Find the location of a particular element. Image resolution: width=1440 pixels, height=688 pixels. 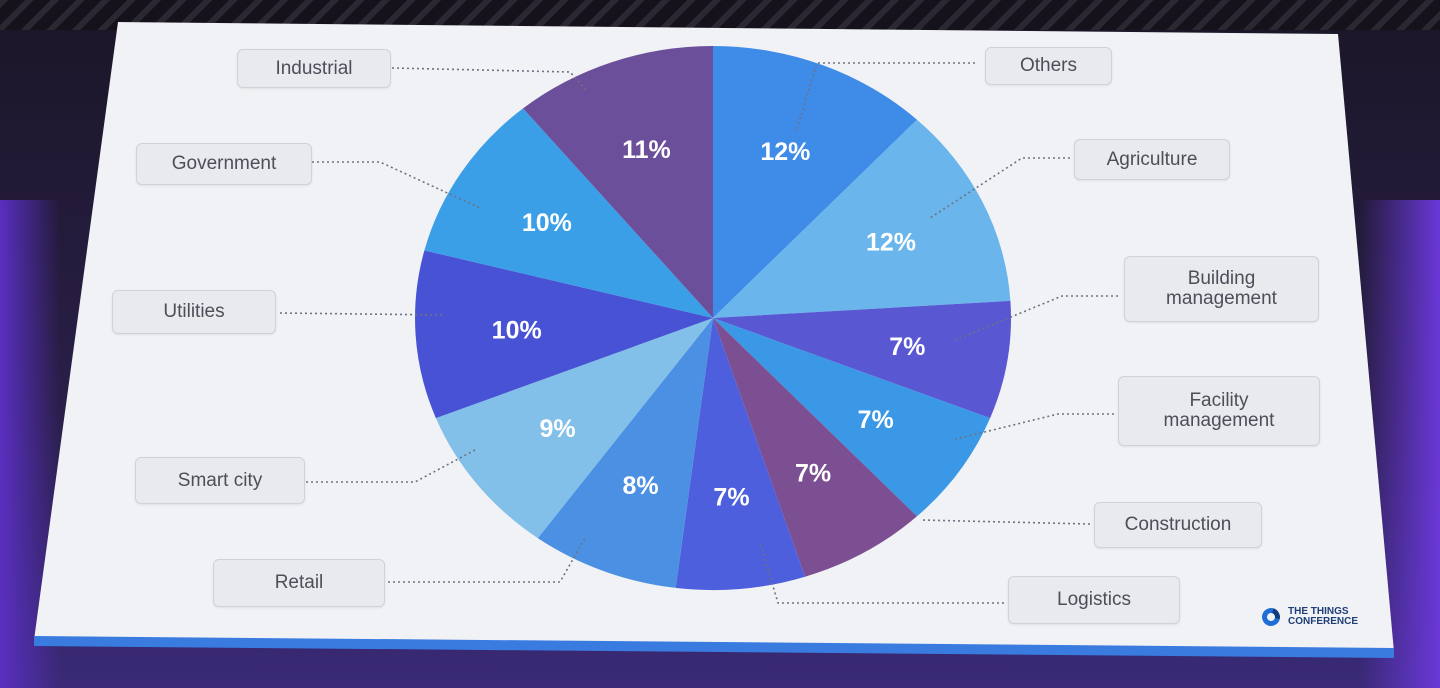

slice-percent-label: 9% is located at coordinates (558, 429).